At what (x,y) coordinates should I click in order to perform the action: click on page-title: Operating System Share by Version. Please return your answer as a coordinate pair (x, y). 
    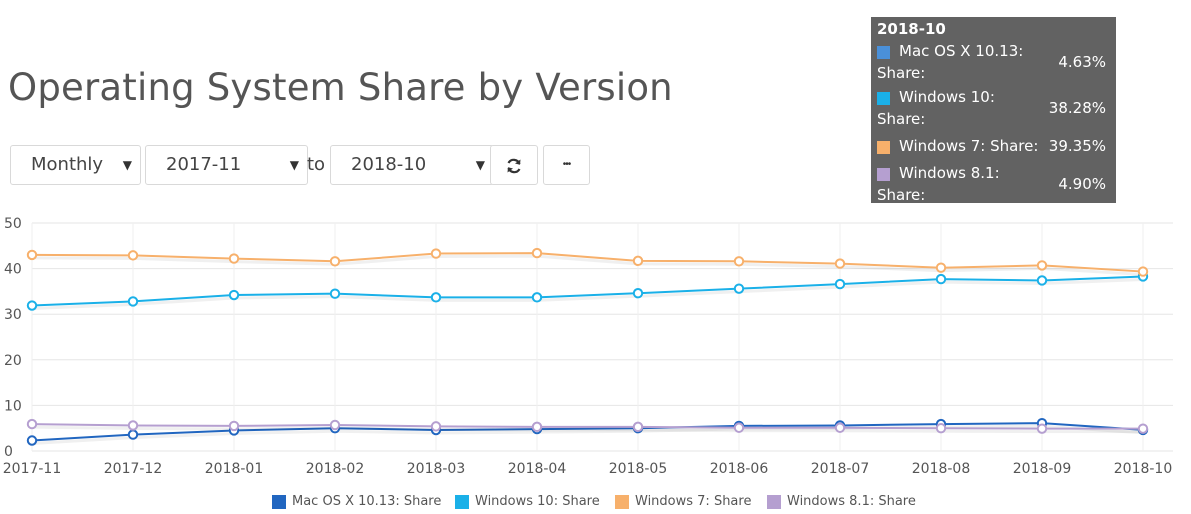
    Looking at the image, I should click on (340, 87).